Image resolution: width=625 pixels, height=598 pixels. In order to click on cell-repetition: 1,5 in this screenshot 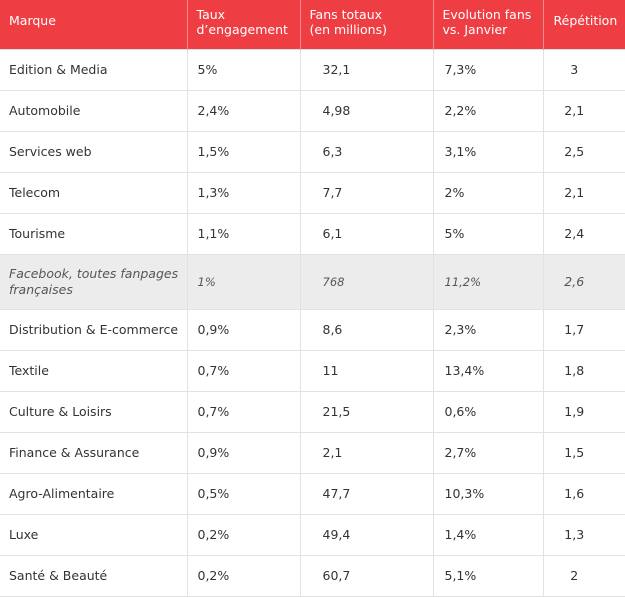, I will do `click(583, 452)`.